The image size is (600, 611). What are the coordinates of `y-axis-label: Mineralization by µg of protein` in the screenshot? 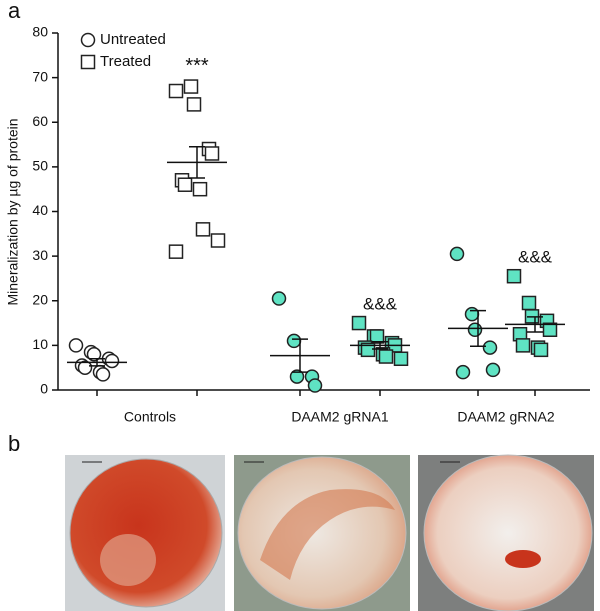 It's located at (13, 211).